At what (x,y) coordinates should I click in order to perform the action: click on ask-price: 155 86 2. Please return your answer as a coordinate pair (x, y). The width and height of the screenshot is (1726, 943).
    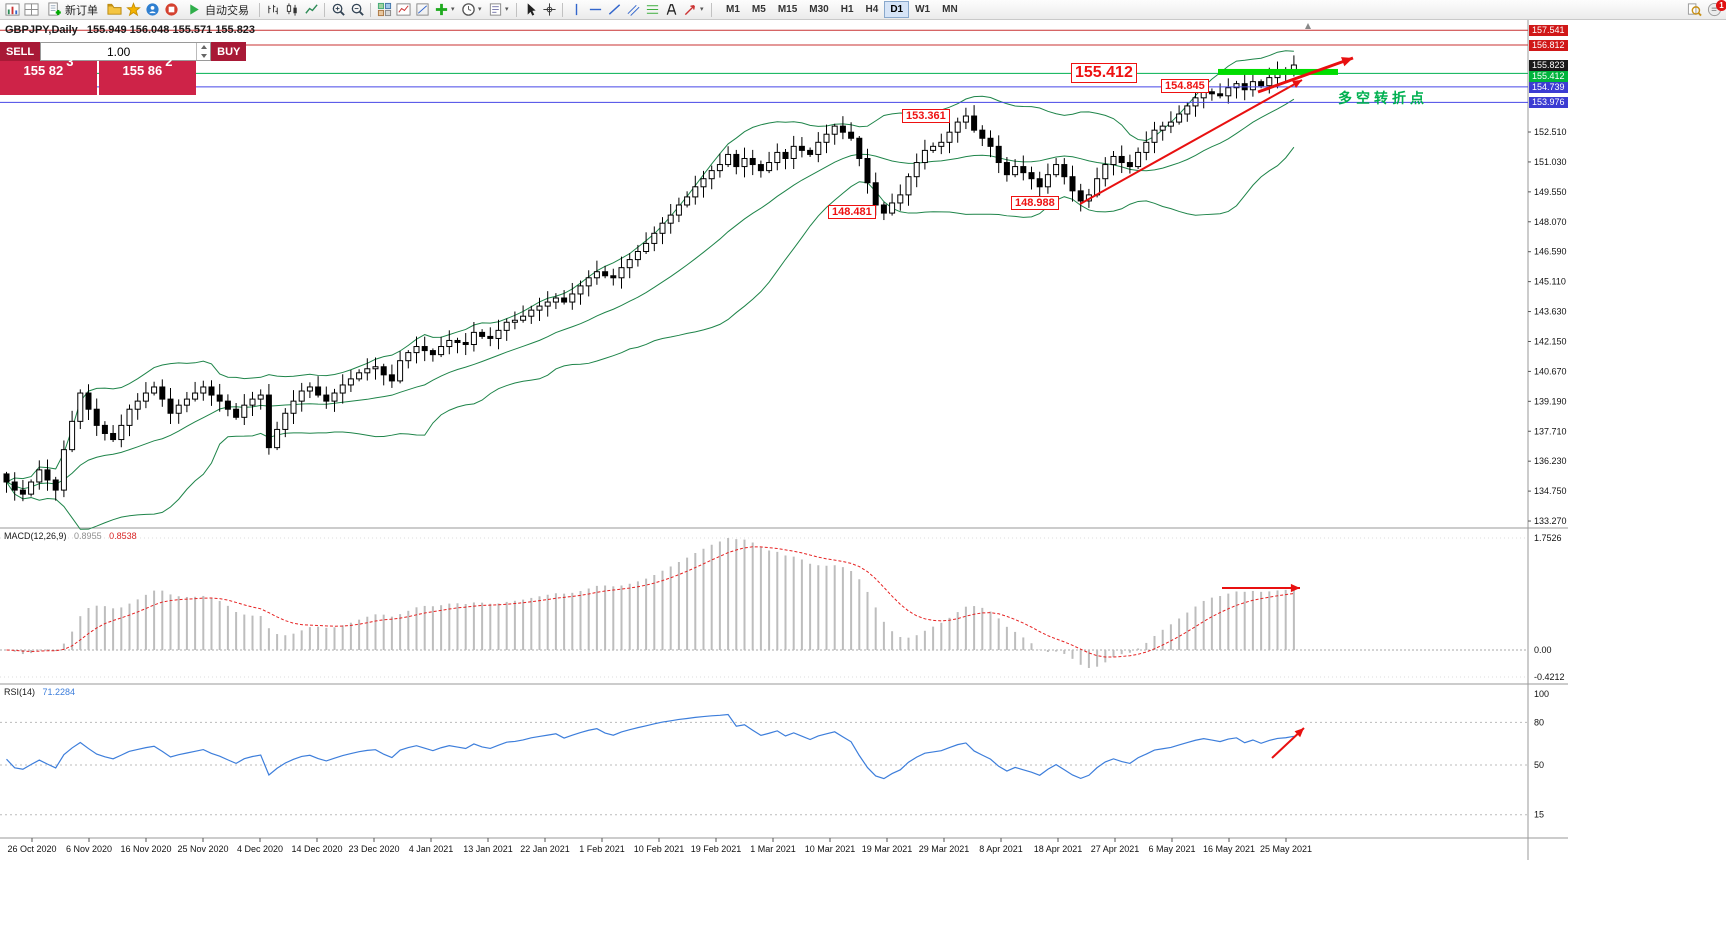
    Looking at the image, I should click on (147, 74).